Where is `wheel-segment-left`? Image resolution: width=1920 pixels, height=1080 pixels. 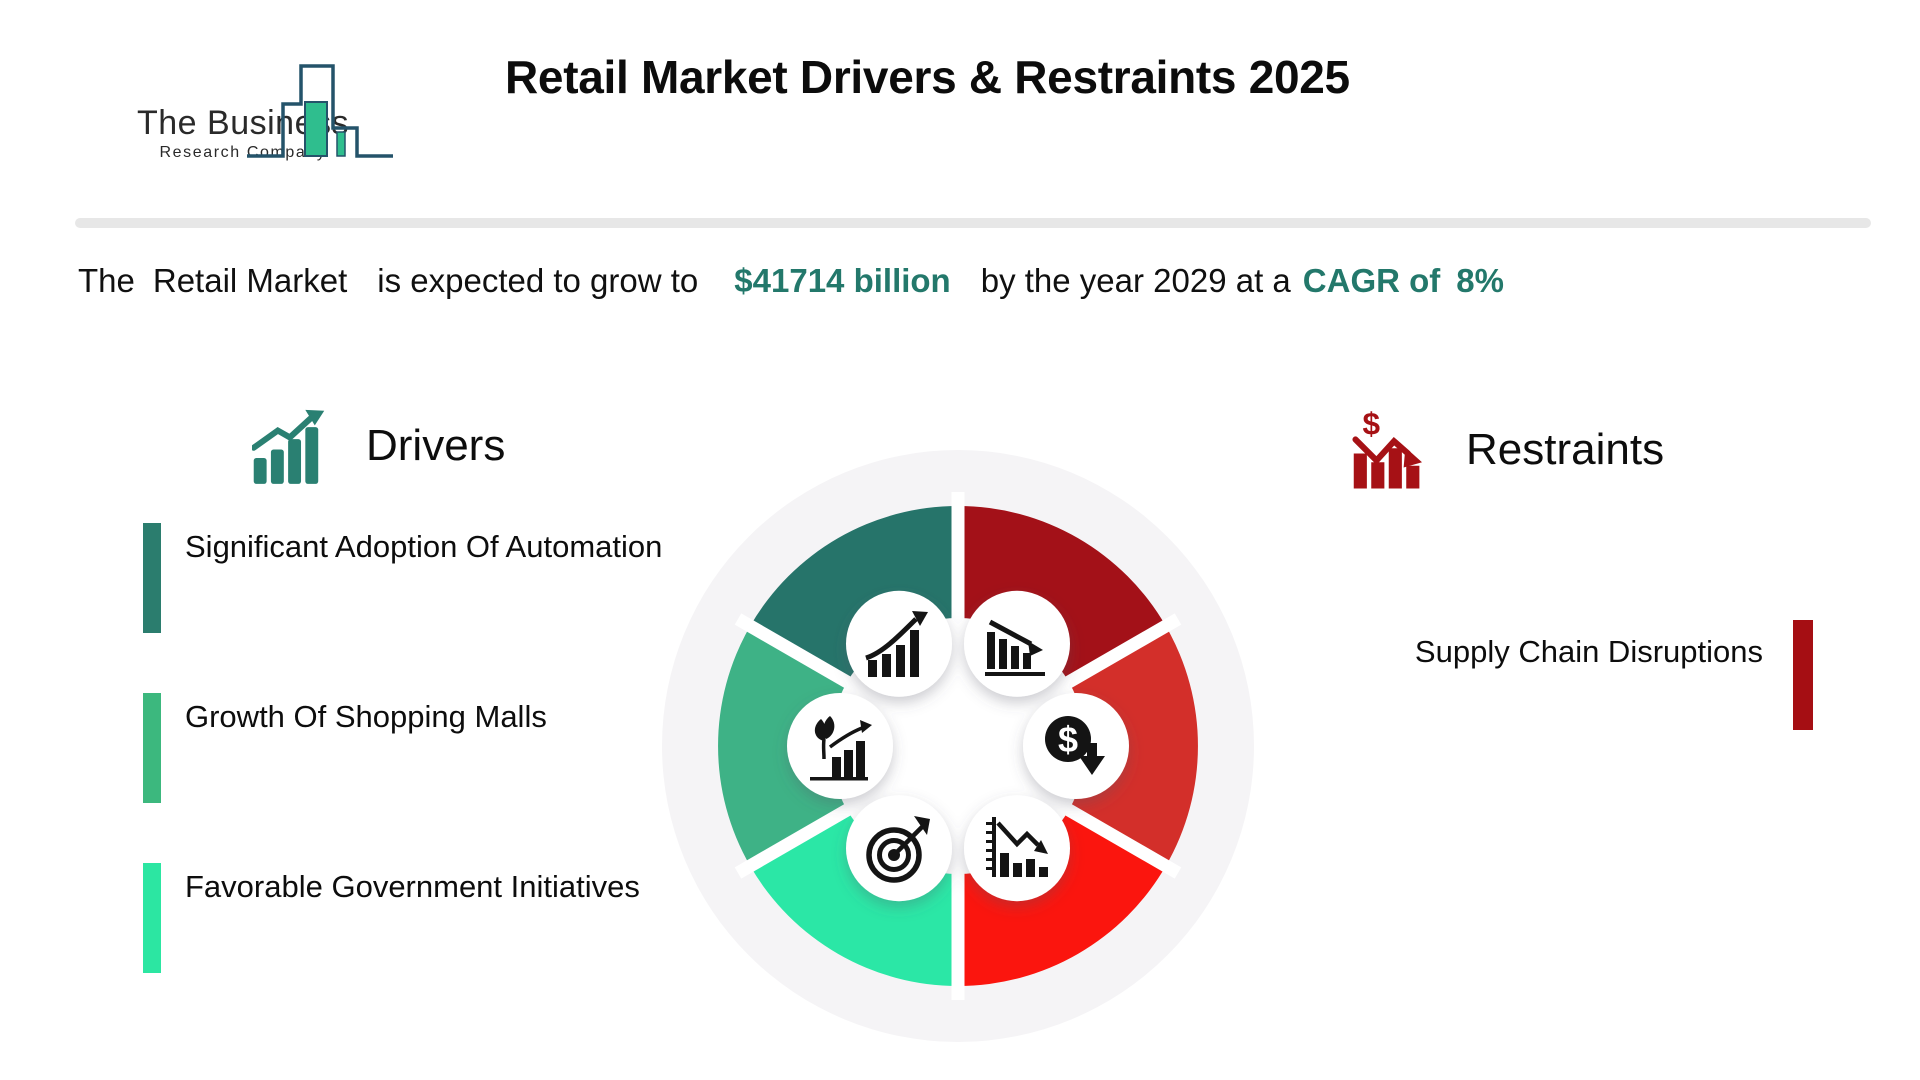 wheel-segment-left is located at coordinates (783, 746).